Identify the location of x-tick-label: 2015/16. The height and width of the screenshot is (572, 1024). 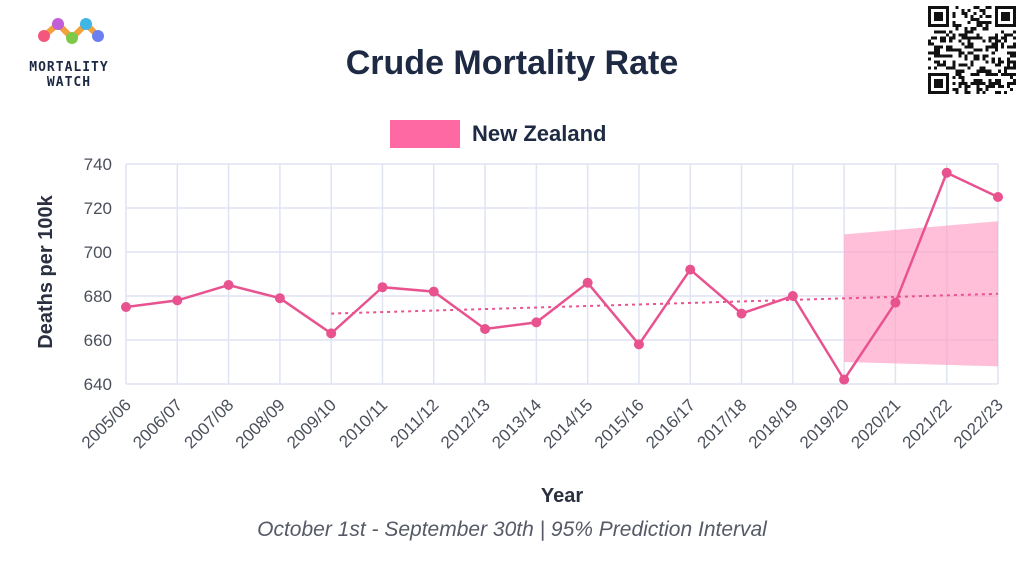
(619, 423).